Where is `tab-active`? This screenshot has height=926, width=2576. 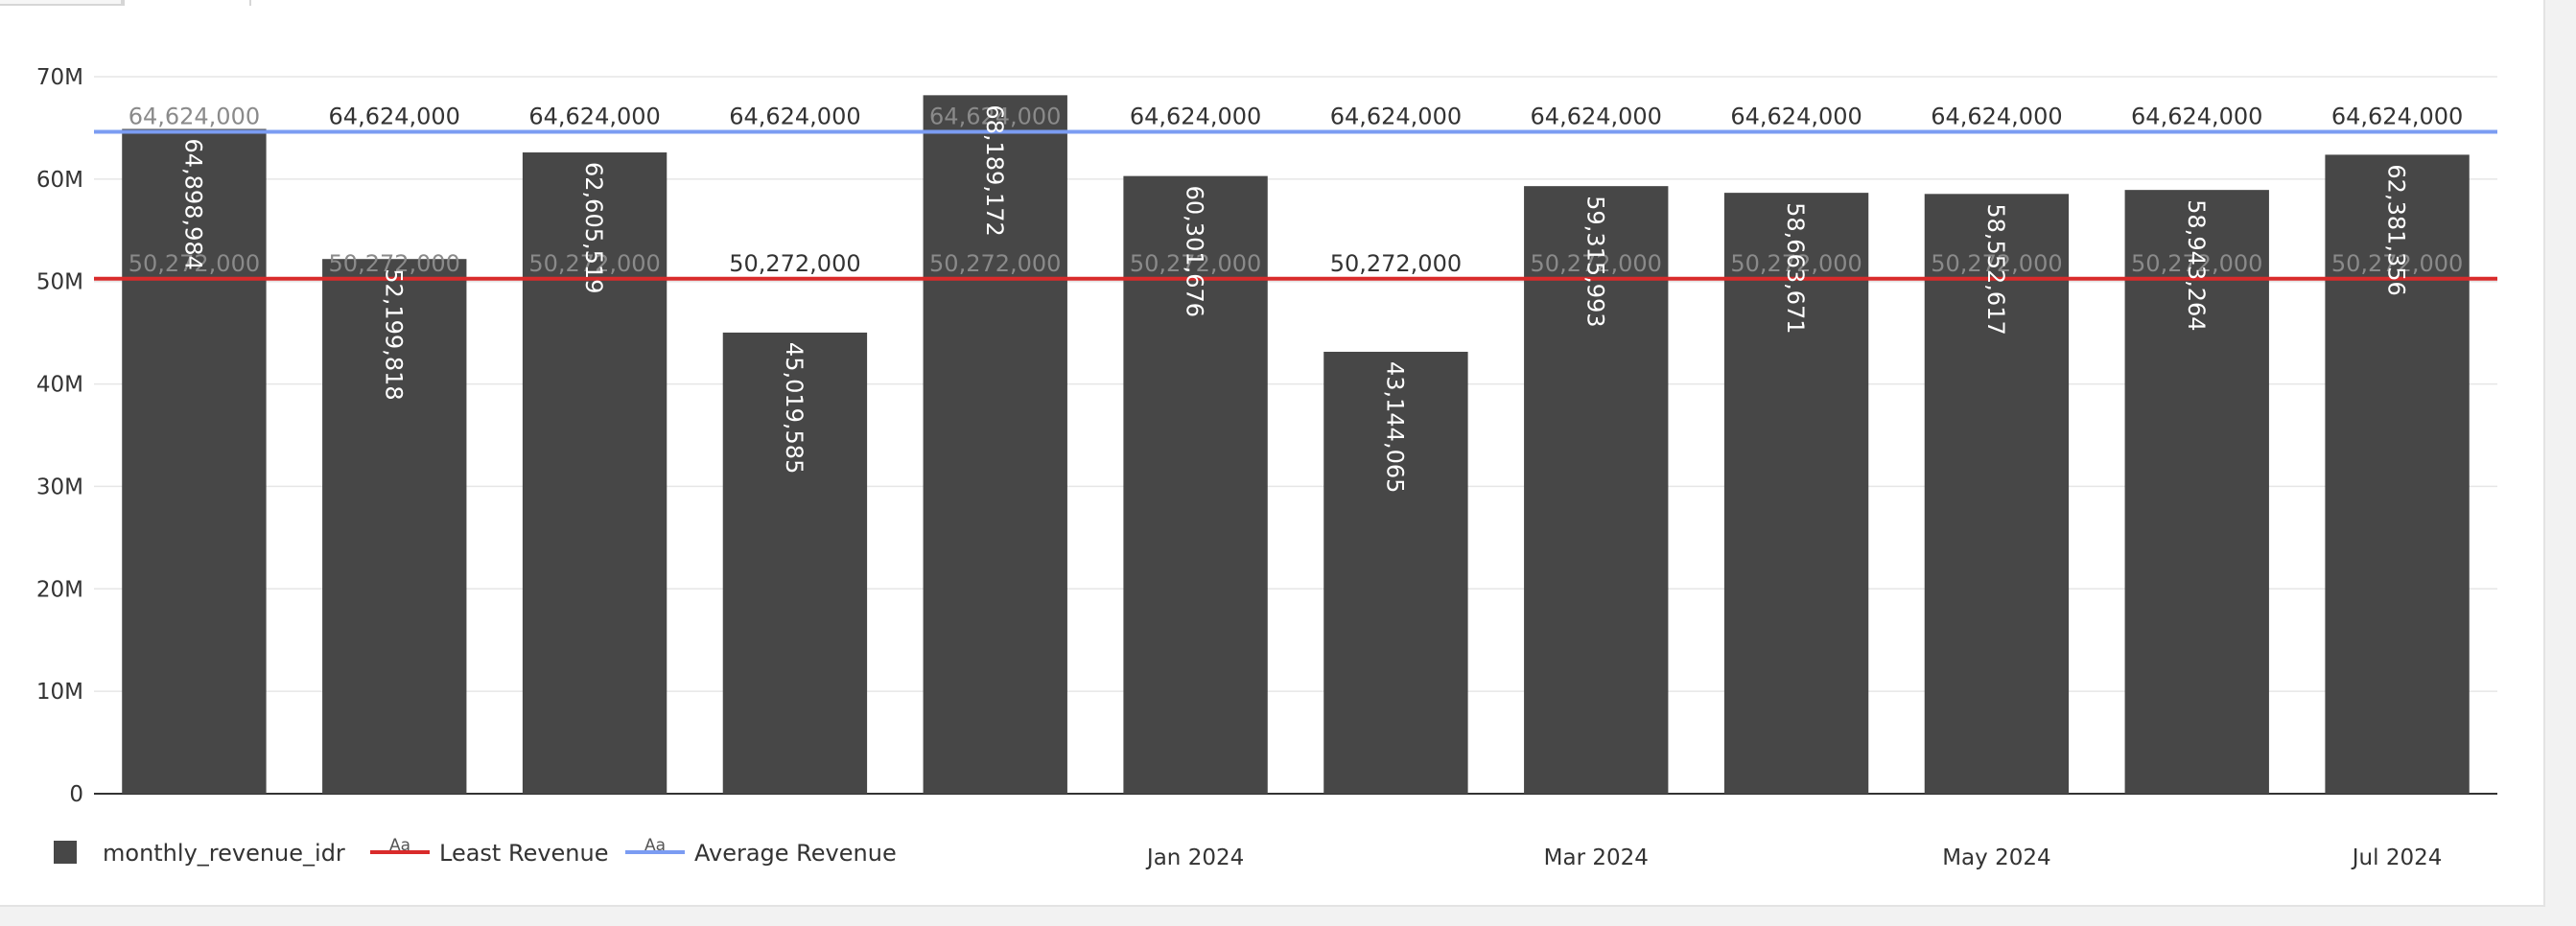 tab-active is located at coordinates (187, 3).